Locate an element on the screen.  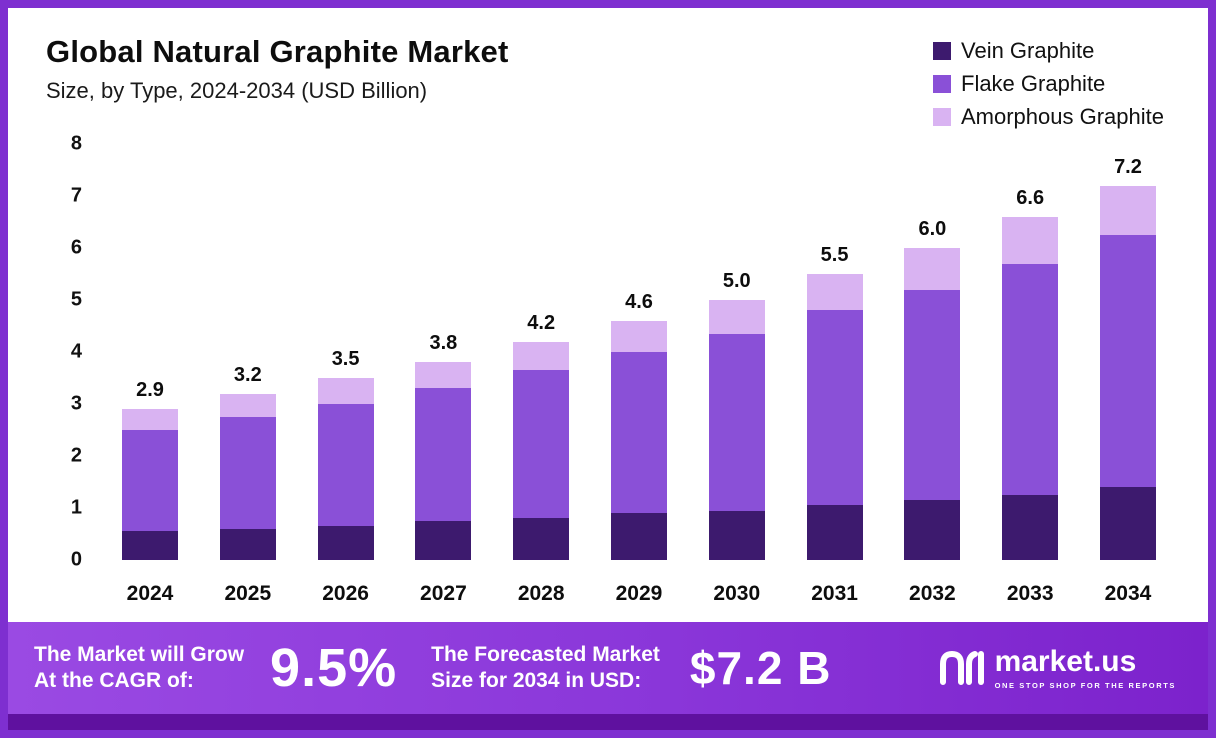
bar-total-label: 2.9 is located at coordinates (150, 390).